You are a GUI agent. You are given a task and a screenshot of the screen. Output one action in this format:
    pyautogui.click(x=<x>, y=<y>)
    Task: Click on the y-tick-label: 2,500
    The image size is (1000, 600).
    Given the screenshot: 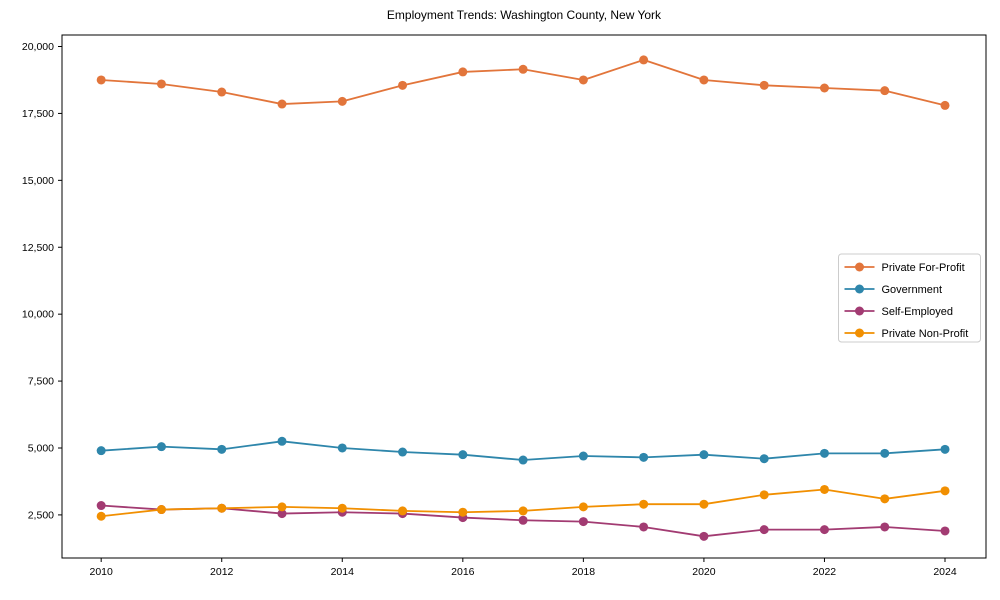 What is the action you would take?
    pyautogui.click(x=41, y=515)
    